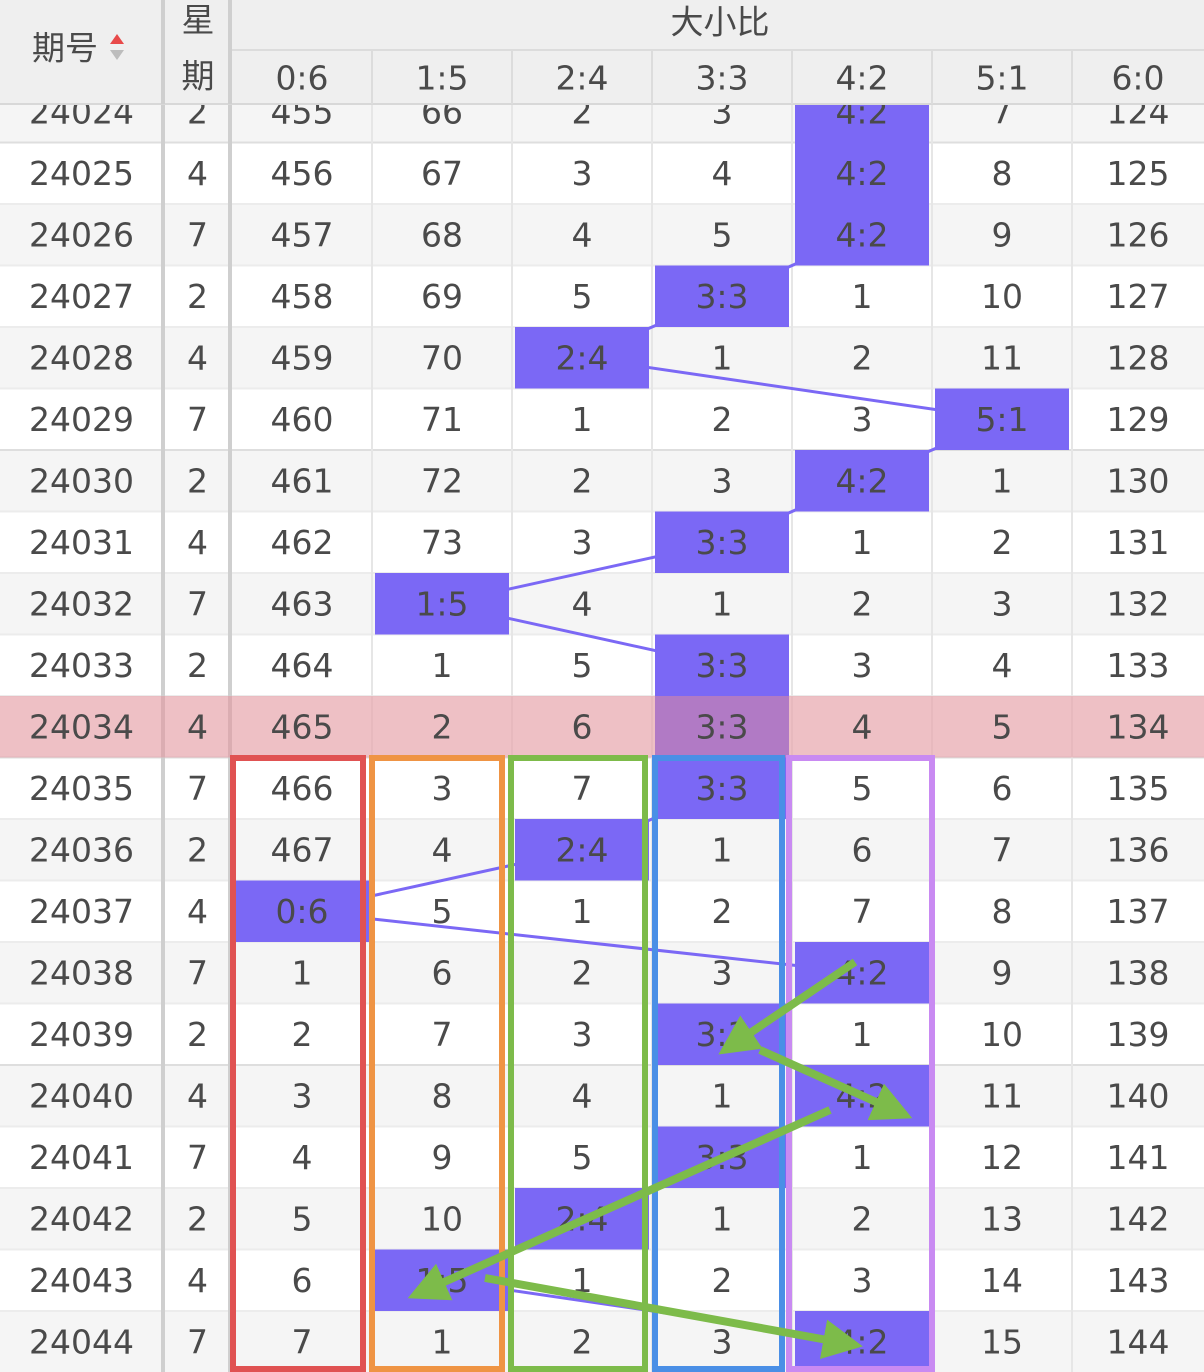 Image resolution: width=1204 pixels, height=1372 pixels. Describe the element at coordinates (81, 1218) in the screenshot. I see `issue-cell: 24042` at that location.